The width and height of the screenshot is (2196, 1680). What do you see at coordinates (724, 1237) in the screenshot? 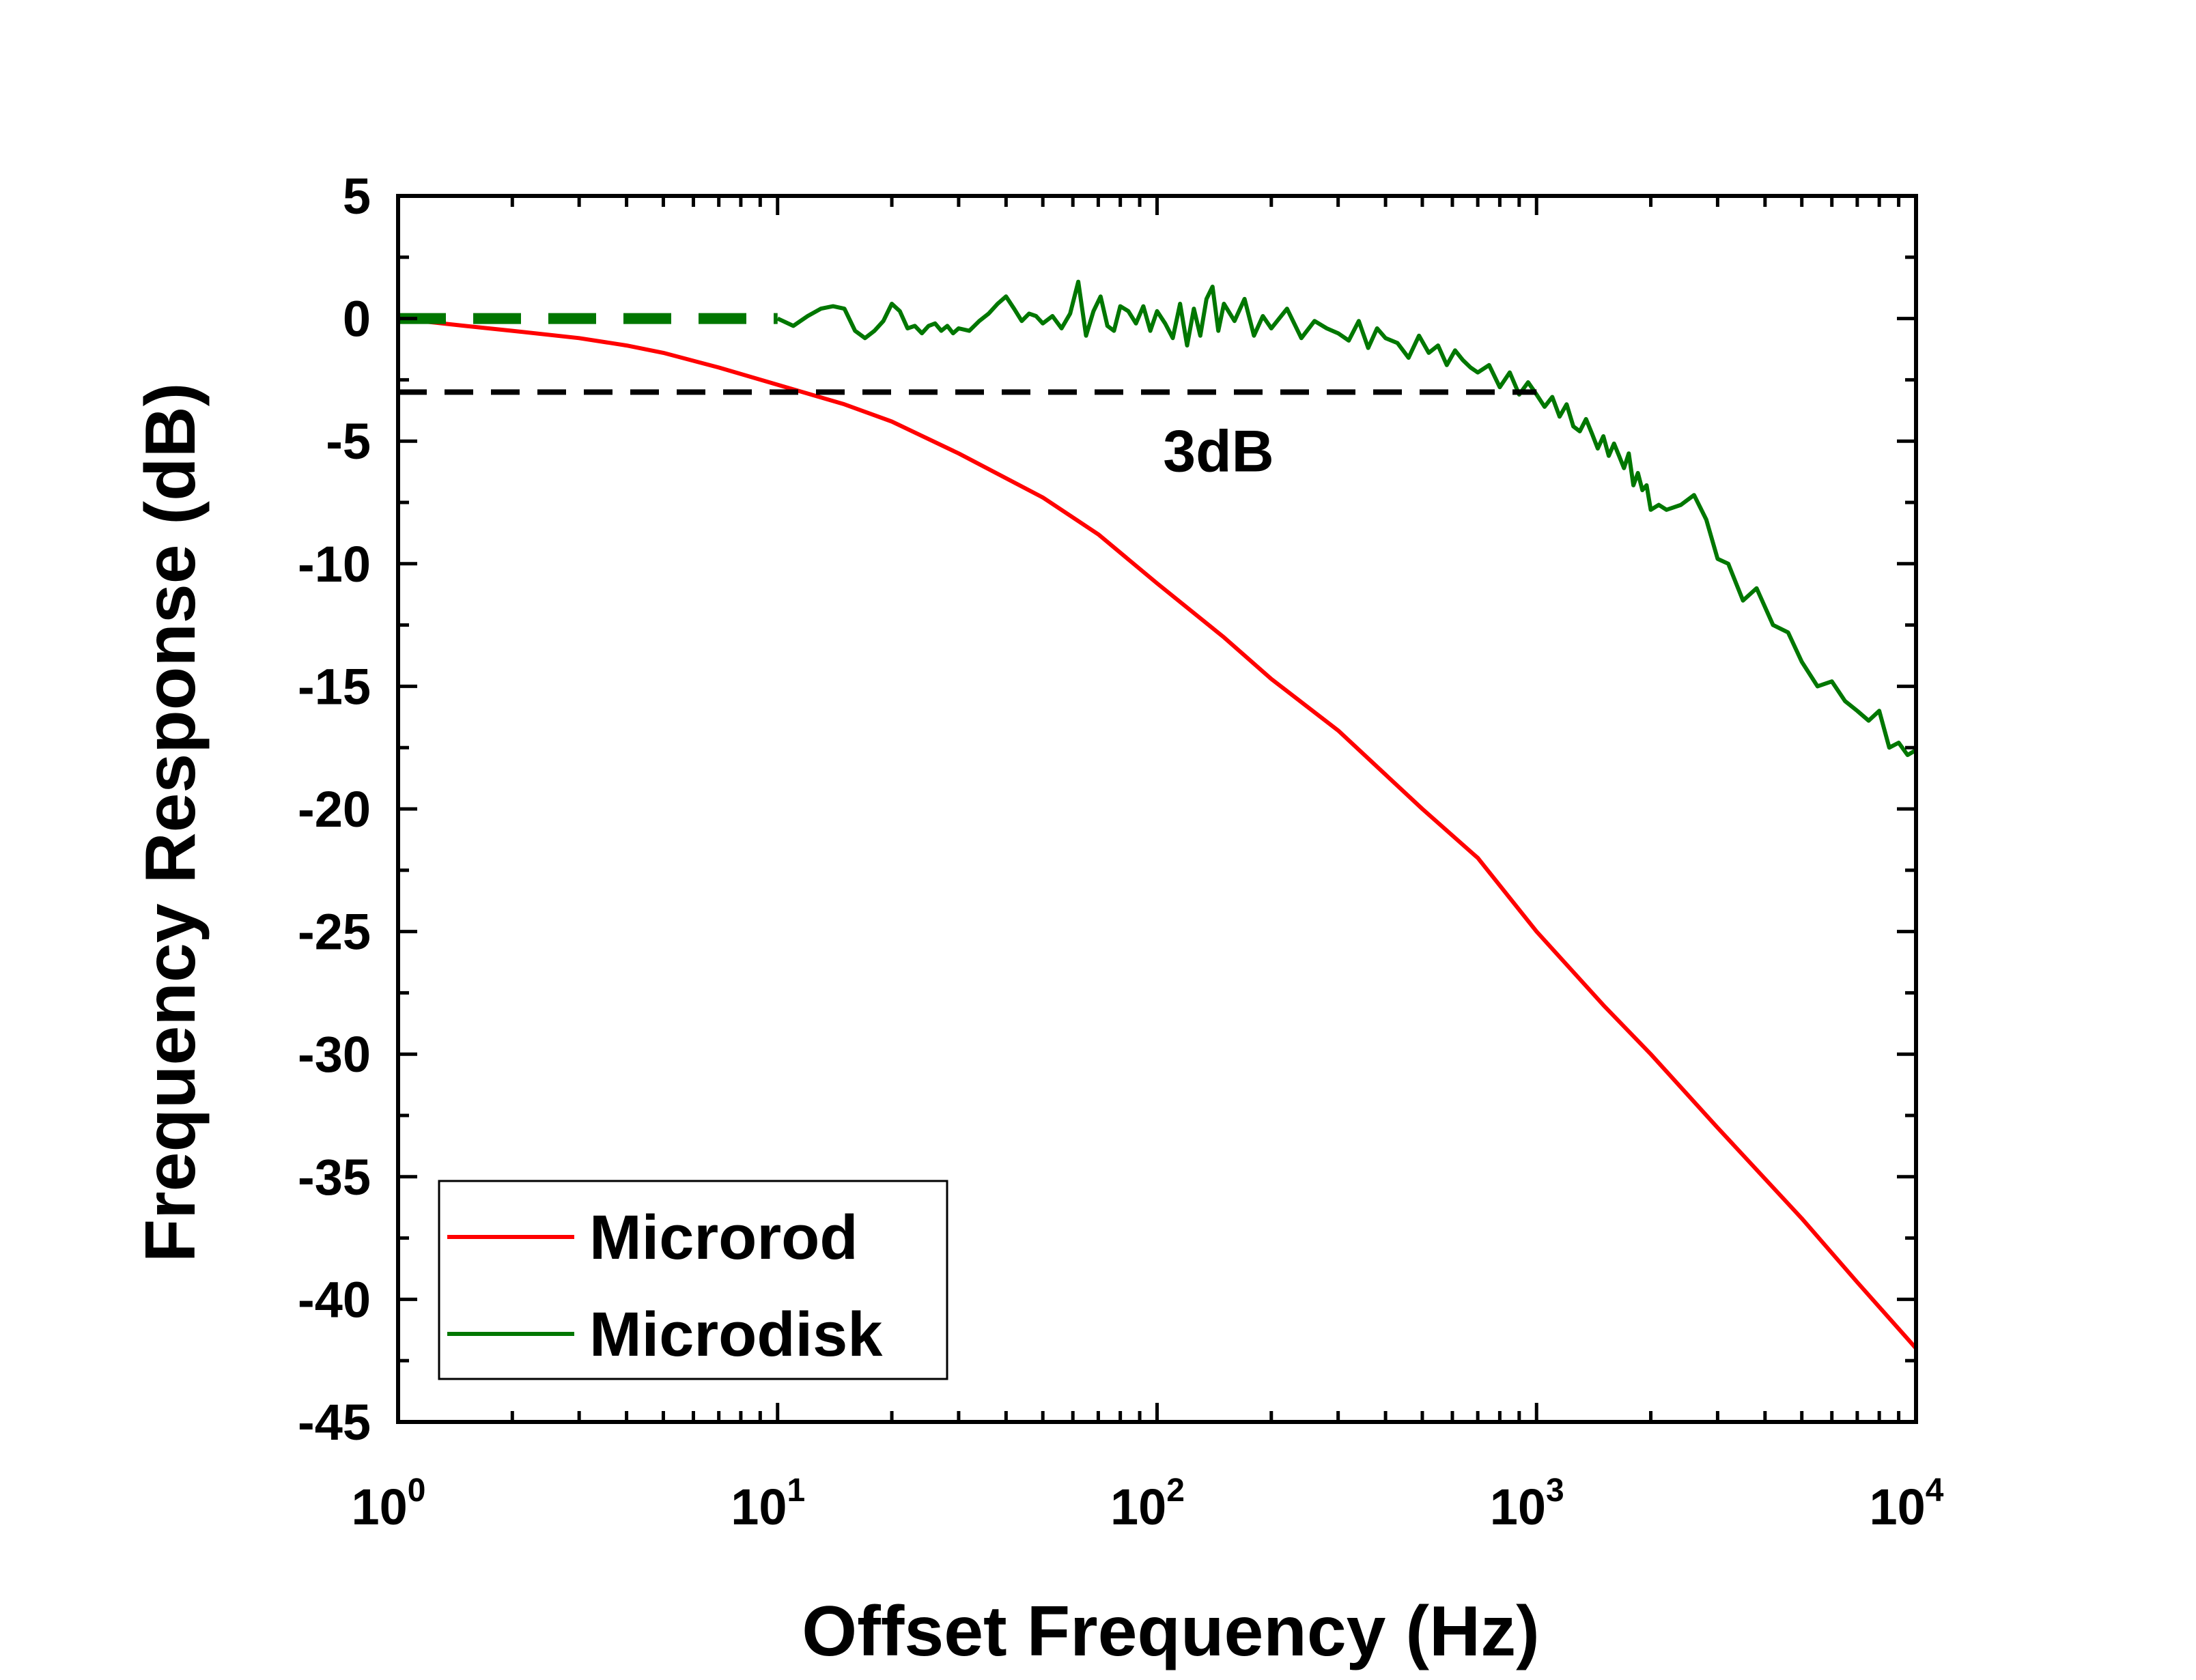
I see `legend-label-microrod: Microrod` at bounding box center [724, 1237].